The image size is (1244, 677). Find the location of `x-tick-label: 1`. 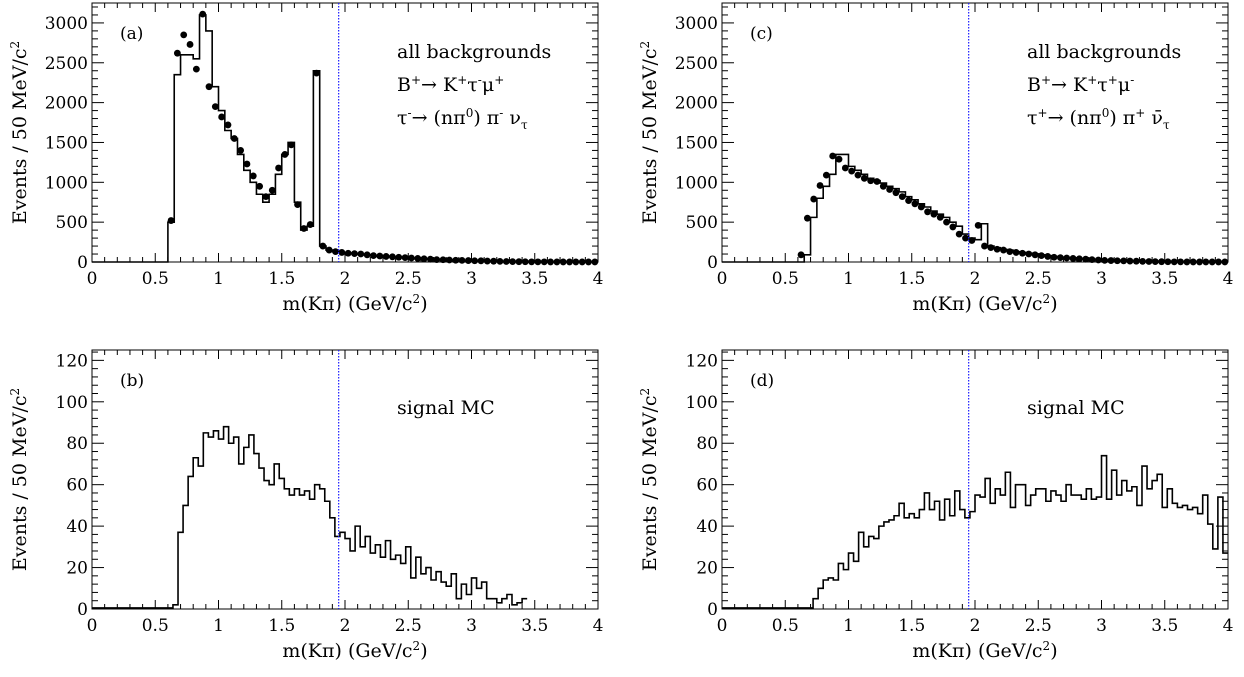

x-tick-label: 1 is located at coordinates (218, 279).